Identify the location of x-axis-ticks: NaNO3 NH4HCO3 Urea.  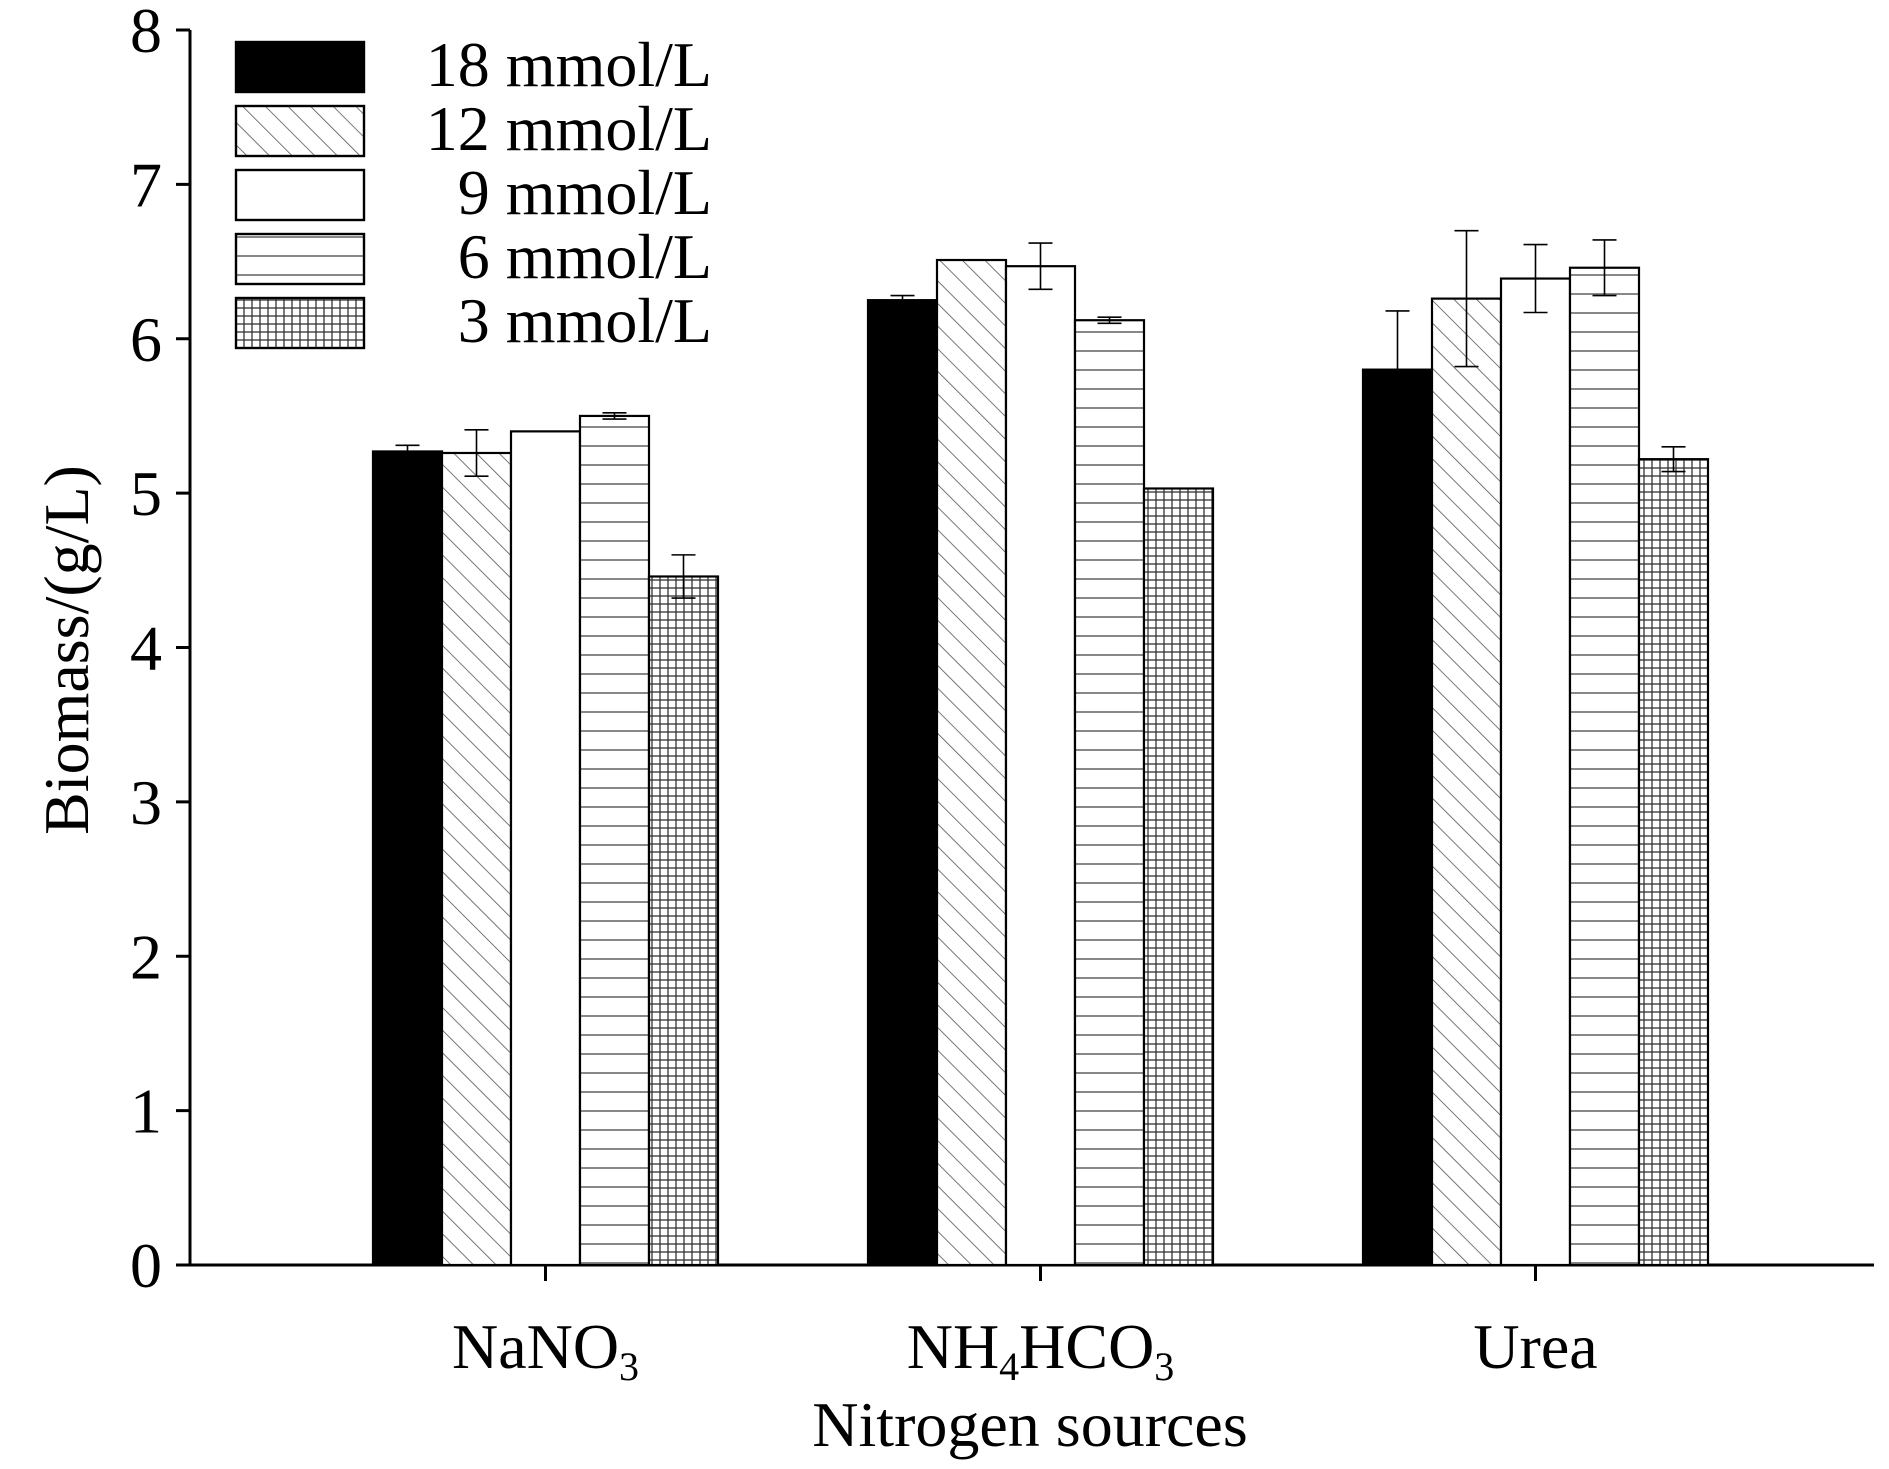
(1025, 1327).